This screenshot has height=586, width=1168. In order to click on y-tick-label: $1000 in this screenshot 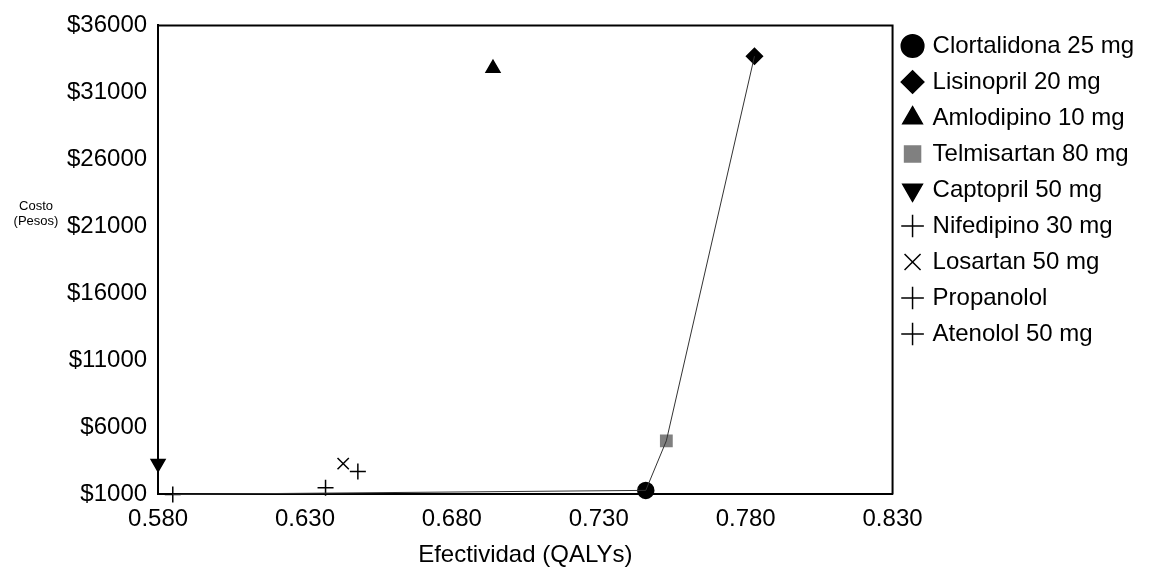, I will do `click(114, 493)`.